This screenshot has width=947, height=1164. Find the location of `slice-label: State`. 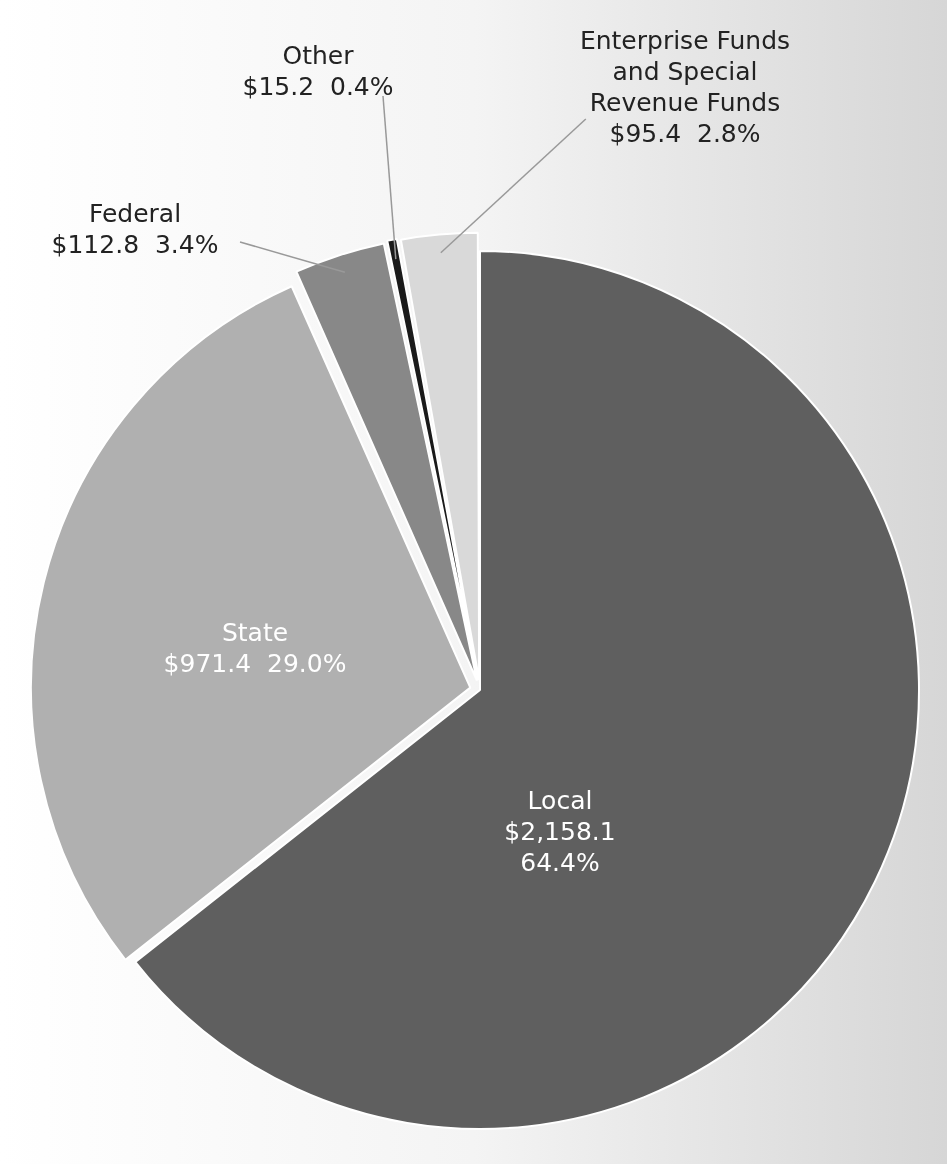

slice-label: State is located at coordinates (255, 632).